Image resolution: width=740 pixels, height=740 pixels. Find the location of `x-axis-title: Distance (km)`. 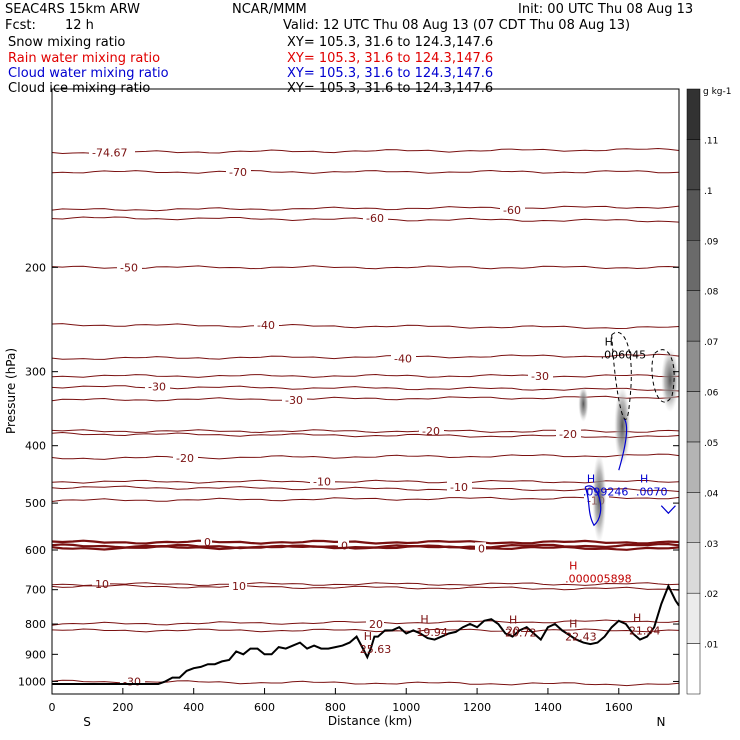

x-axis-title: Distance (km) is located at coordinates (370, 721).